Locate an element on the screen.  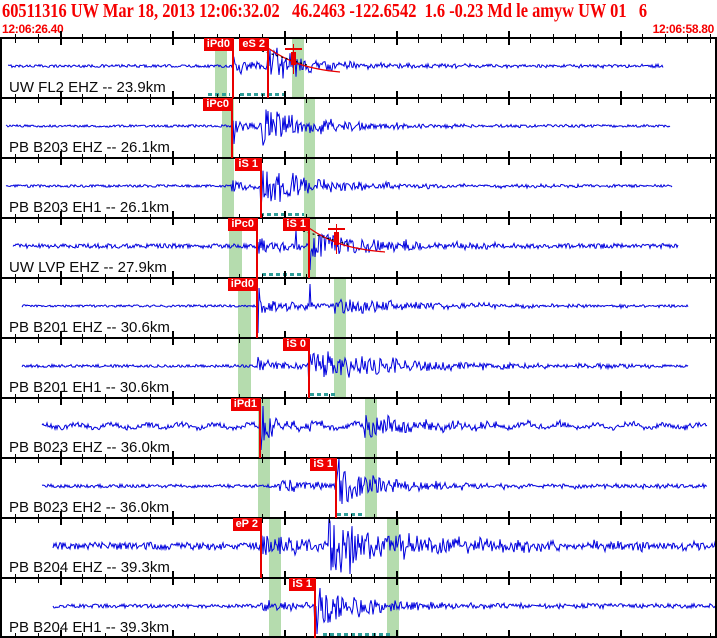
trace-panel: eP 2 PB B204 EHZ -- 39.3km is located at coordinates (358, 547).